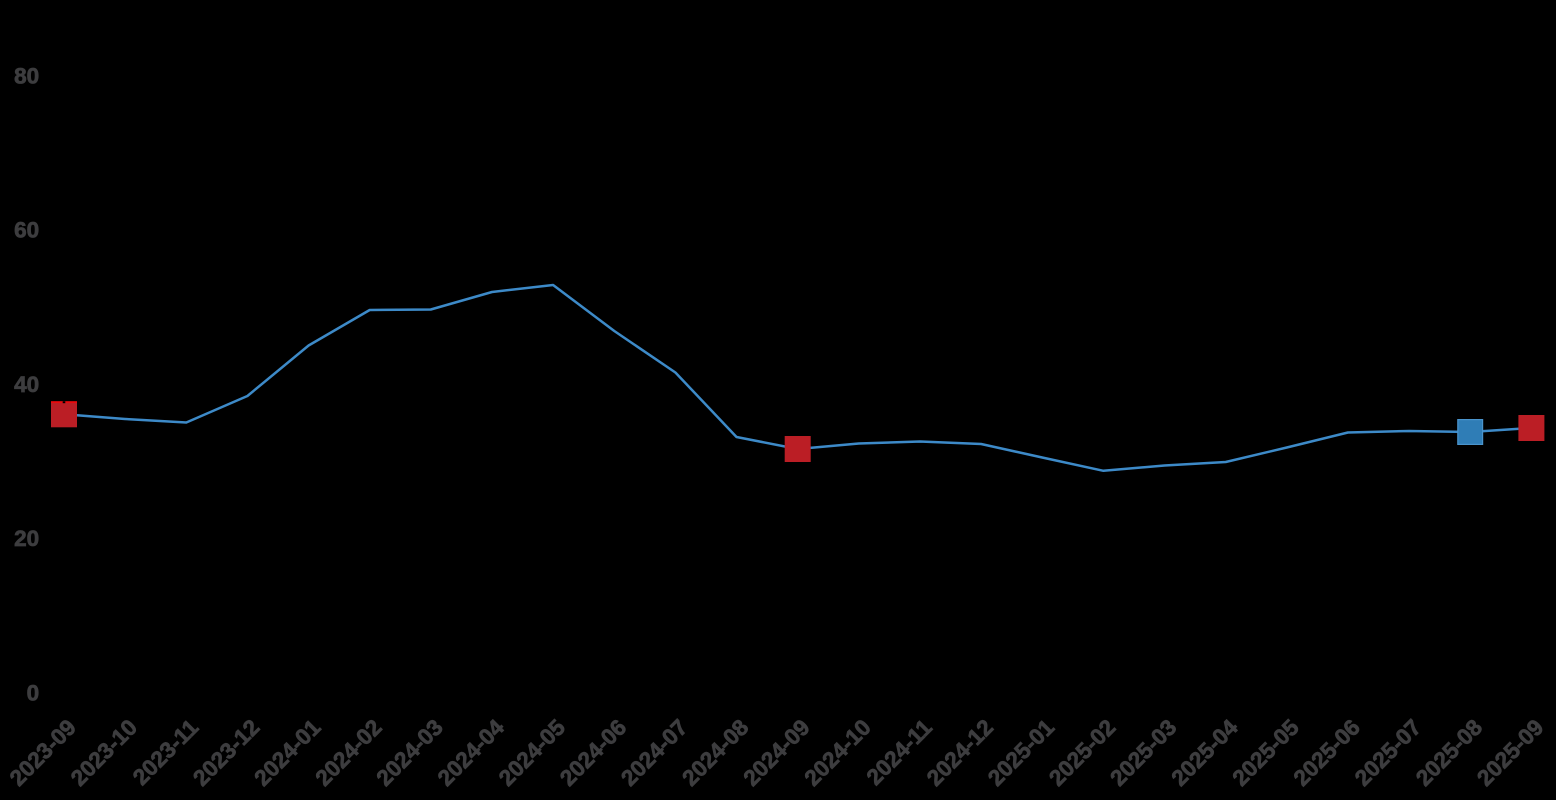 The width and height of the screenshot is (1556, 800). Describe the element at coordinates (287, 753) in the screenshot. I see `svg-text: 2024-01` at that location.